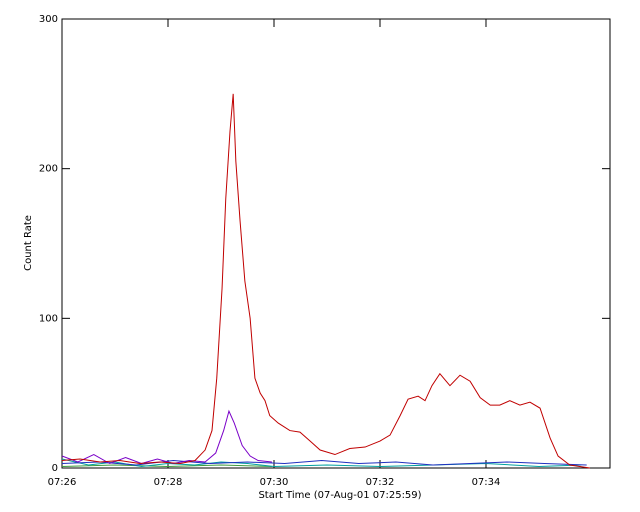 Image resolution: width=640 pixels, height=512 pixels. What do you see at coordinates (28, 243) in the screenshot?
I see `y-axis-label: Count Rate` at bounding box center [28, 243].